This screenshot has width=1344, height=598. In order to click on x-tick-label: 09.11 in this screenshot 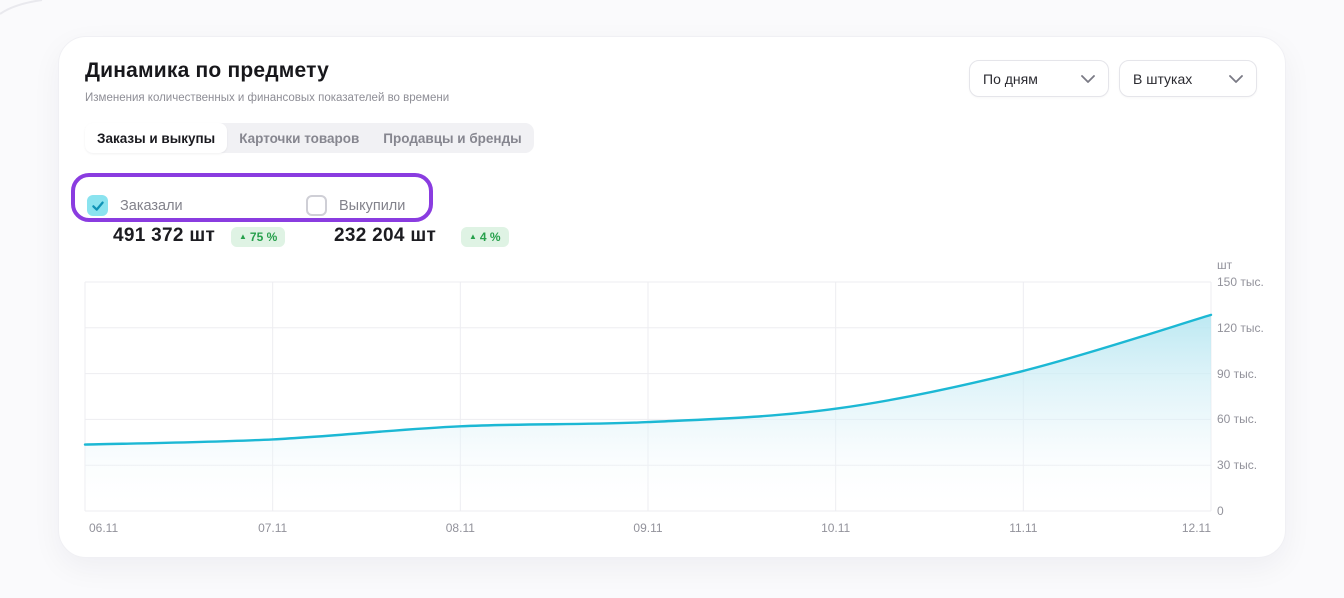, I will do `click(648, 528)`.